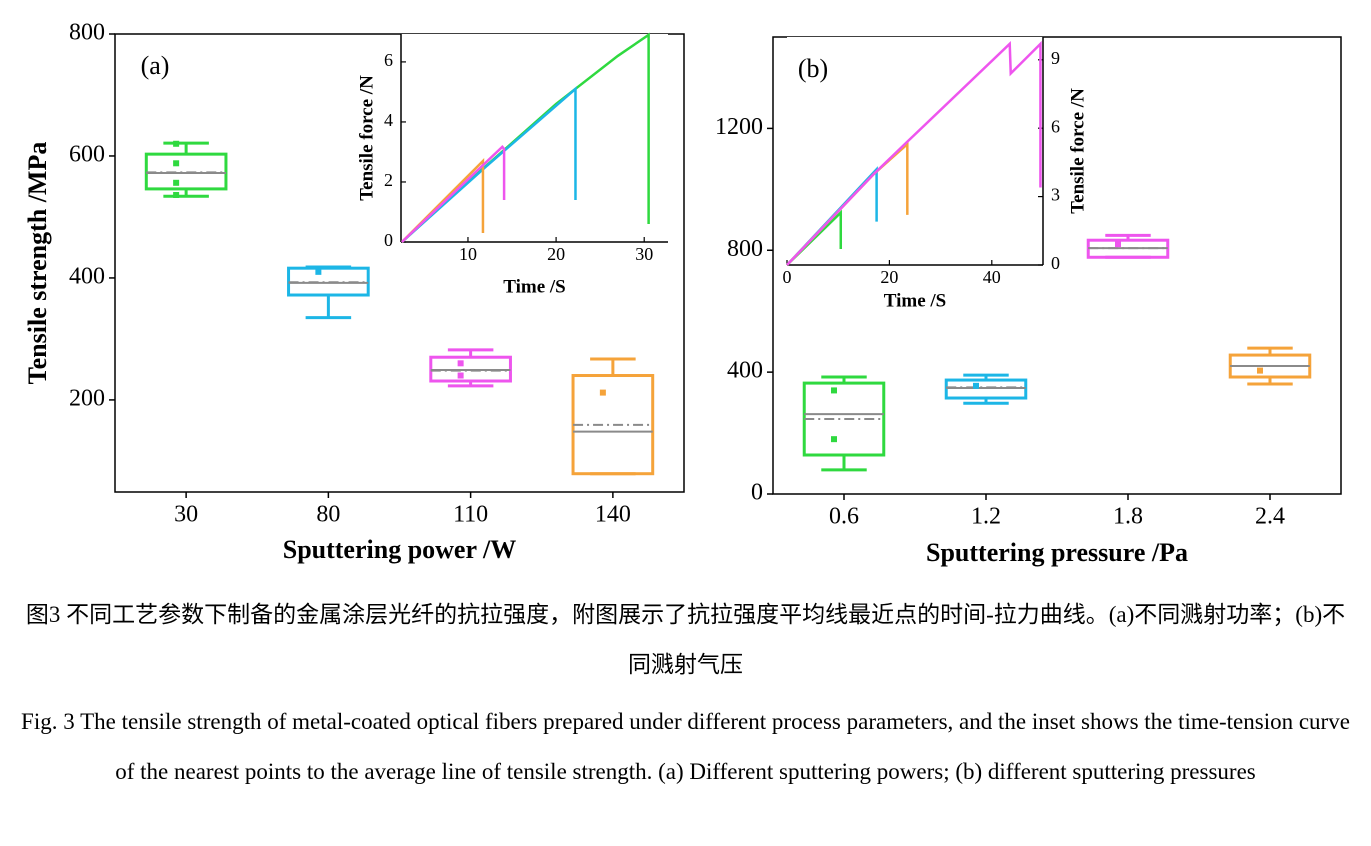  I want to click on y-tick-label: 9, so click(1055, 58).